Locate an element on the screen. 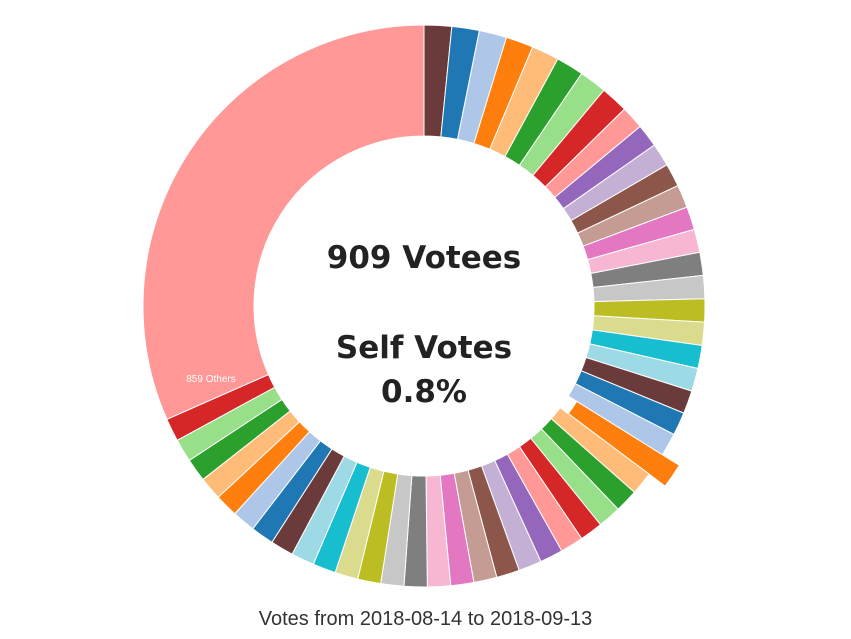 Image resolution: width=851 pixels, height=639 pixels. chart-caption: Votes from 2018-08-14 to 2018-09-13 is located at coordinates (425, 619).